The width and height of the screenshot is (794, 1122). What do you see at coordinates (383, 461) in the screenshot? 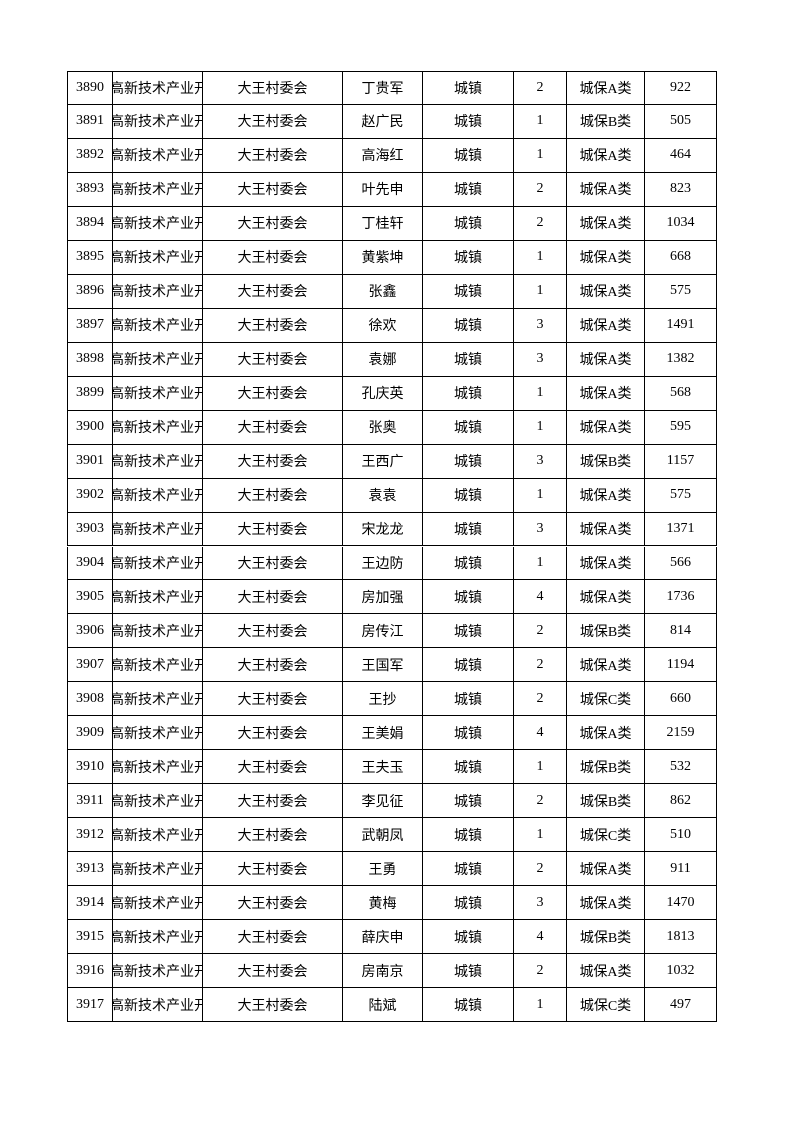
I see `cell: 王西广` at bounding box center [383, 461].